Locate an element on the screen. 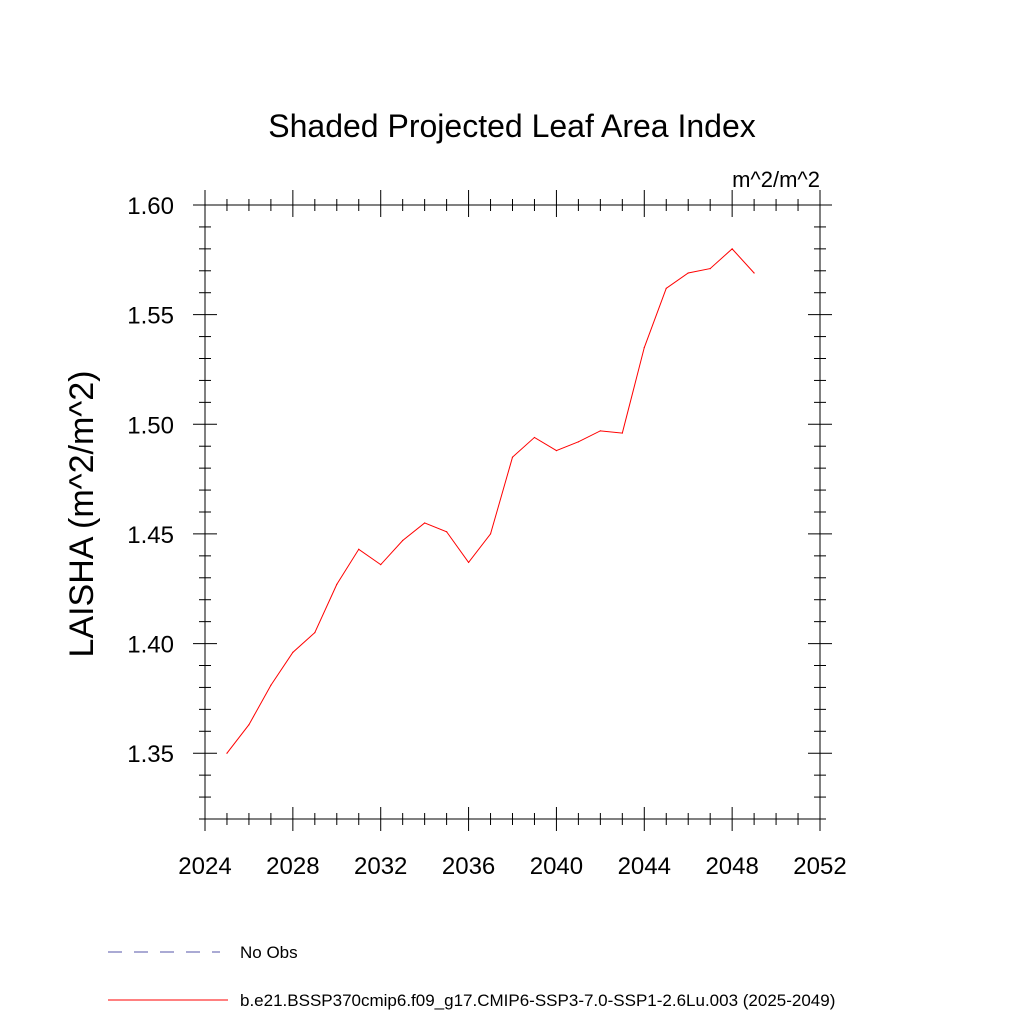  y-tick-label: 1.55 is located at coordinates (150, 316).